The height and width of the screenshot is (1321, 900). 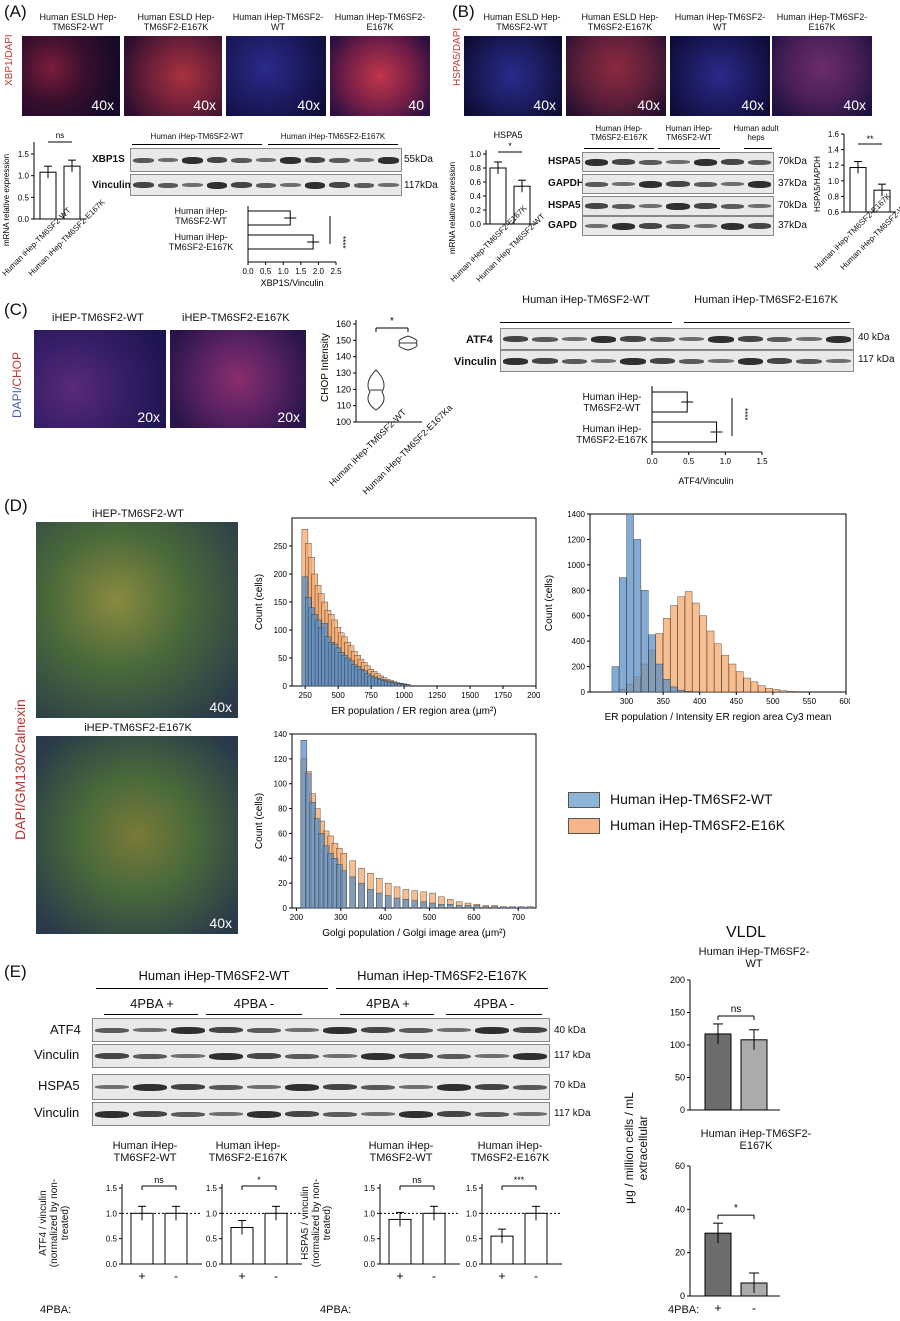 What do you see at coordinates (212, 1239) in the screenshot?
I see `e-c2-tick-1: 0.5` at bounding box center [212, 1239].